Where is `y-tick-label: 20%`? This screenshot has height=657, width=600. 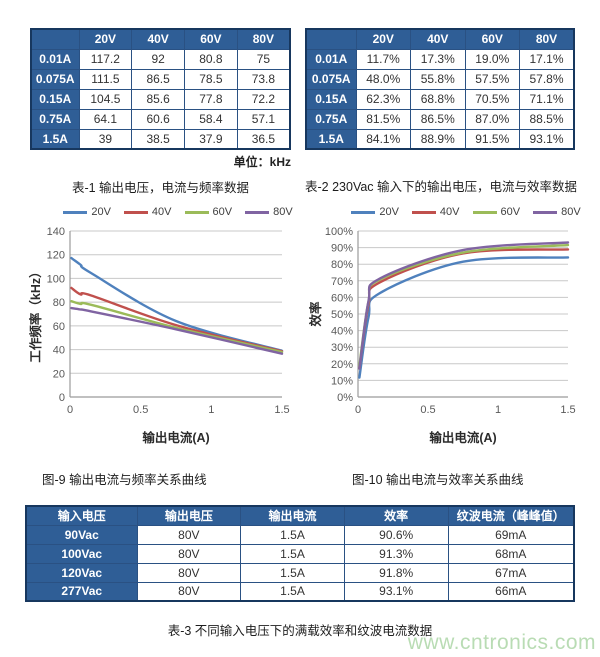 y-tick-label: 20% is located at coordinates (342, 365).